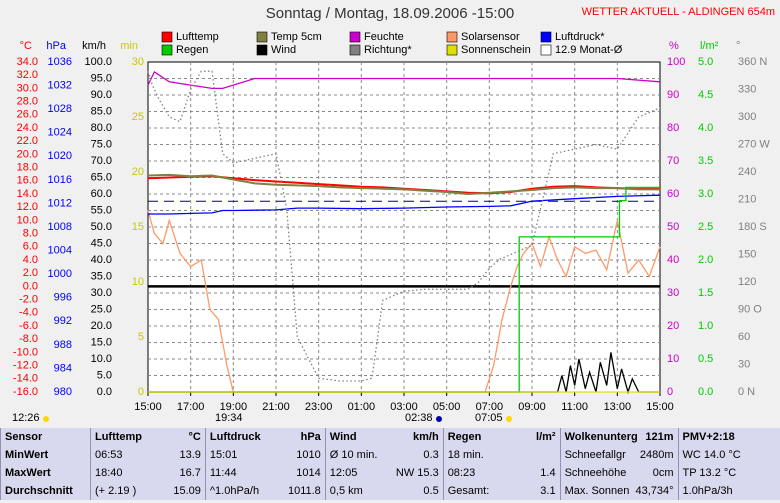 Image resolution: width=780 pixels, height=503 pixels. I want to click on table-cell: PMV+2:18, so click(728, 437).